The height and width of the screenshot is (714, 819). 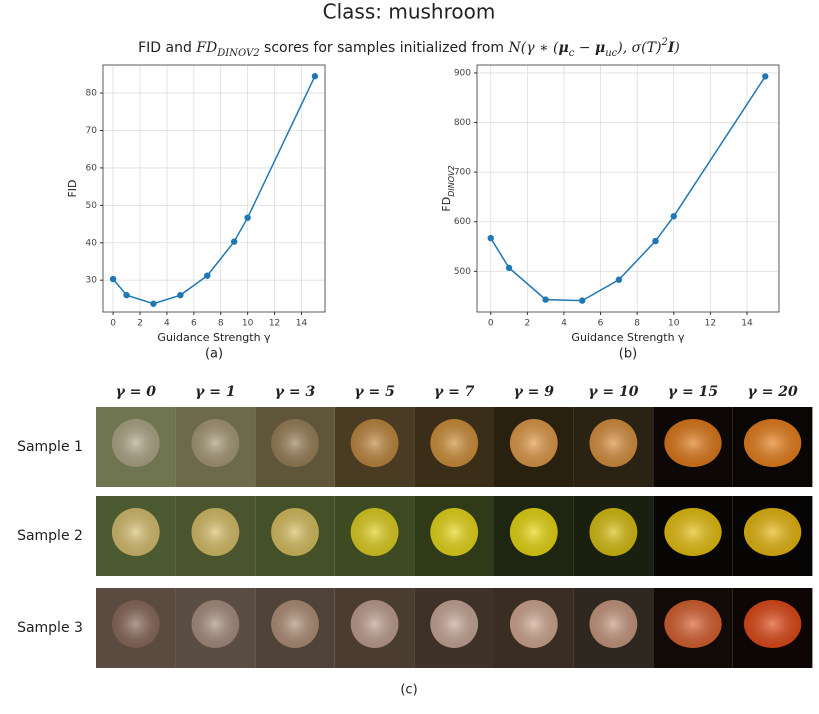 I want to click on column-label: γ = 20, so click(x=772, y=392).